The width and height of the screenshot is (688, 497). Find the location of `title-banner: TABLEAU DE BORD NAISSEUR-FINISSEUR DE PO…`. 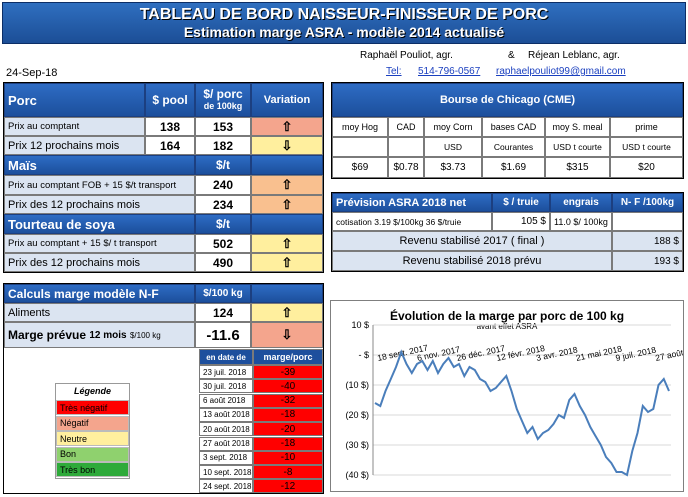

title-banner: TABLEAU DE BORD NAISSEUR-FINISSEUR DE PO… is located at coordinates (344, 23).